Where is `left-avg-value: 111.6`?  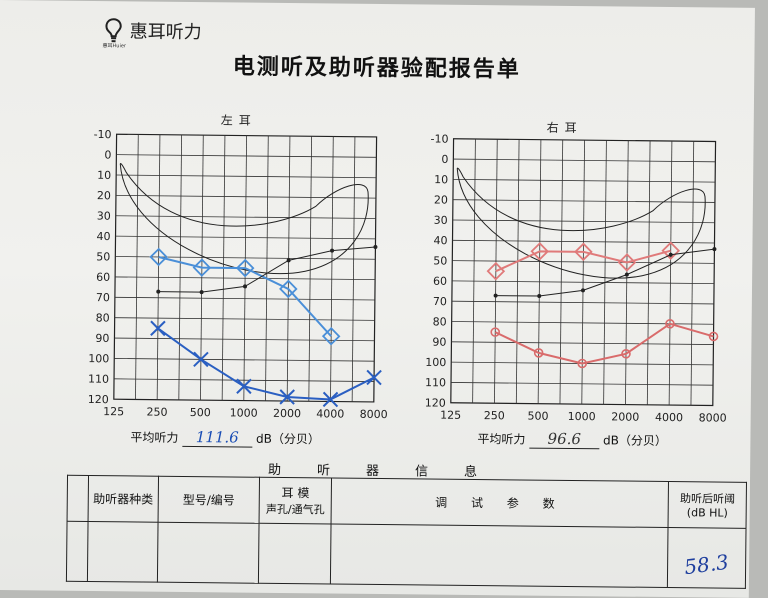 left-avg-value: 111.6 is located at coordinates (217, 437).